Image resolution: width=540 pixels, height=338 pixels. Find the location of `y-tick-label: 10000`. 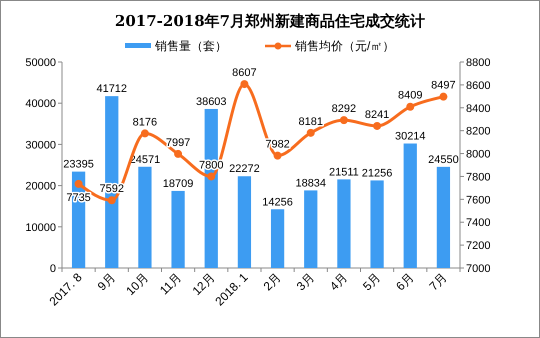

y-tick-label: 10000 is located at coordinates (40, 228).